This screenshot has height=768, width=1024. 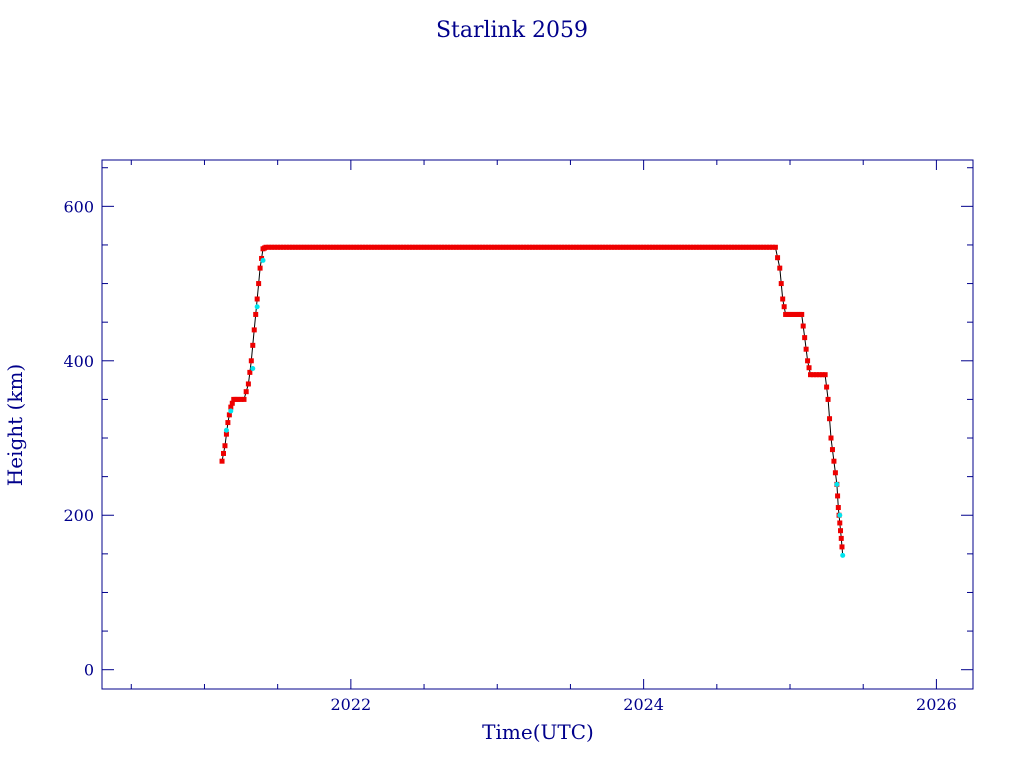 I want to click on y-tick-label: 600, so click(x=78, y=206).